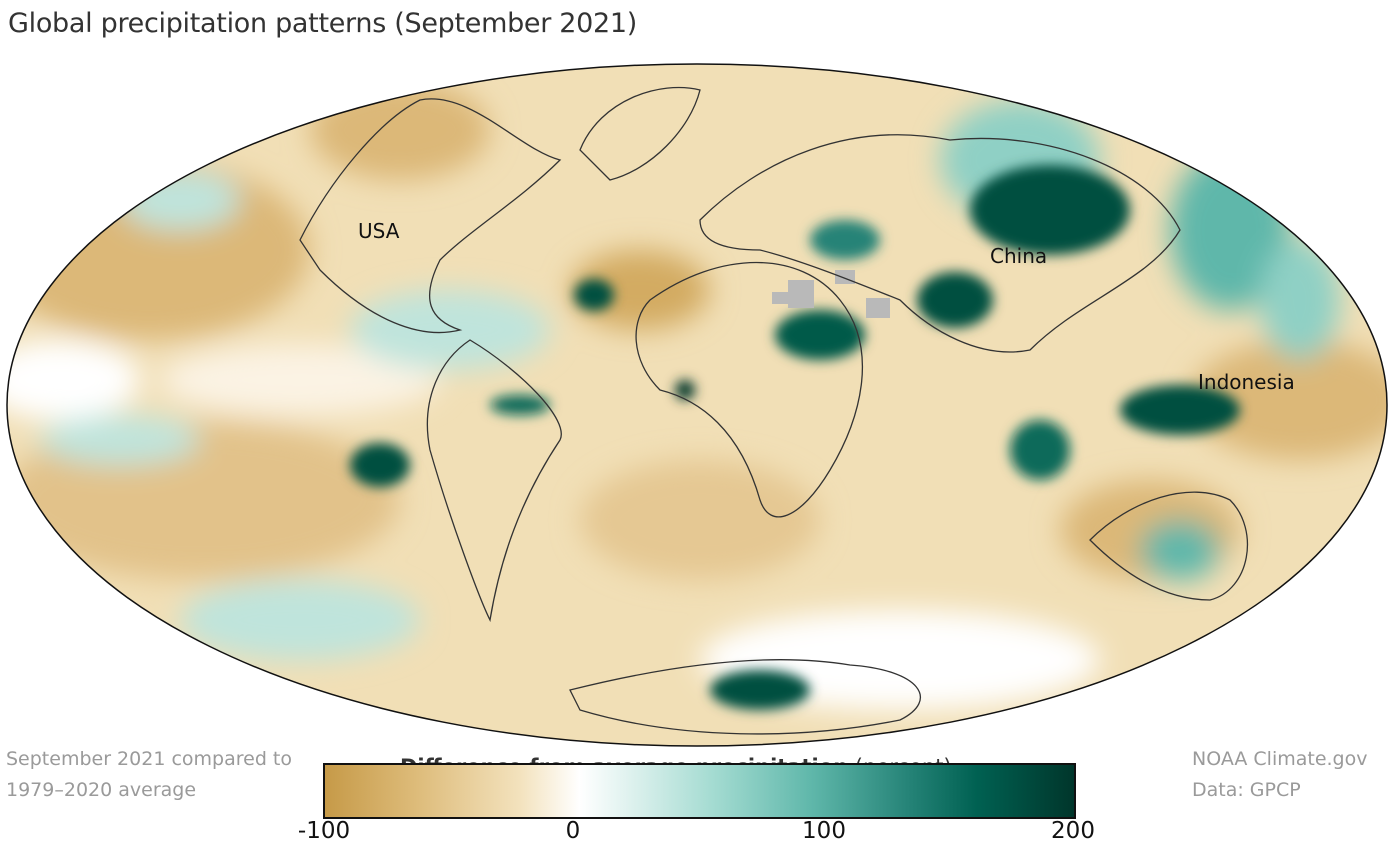 This screenshot has width=1400, height=856. What do you see at coordinates (379, 231) in the screenshot?
I see `label-usa: USA` at bounding box center [379, 231].